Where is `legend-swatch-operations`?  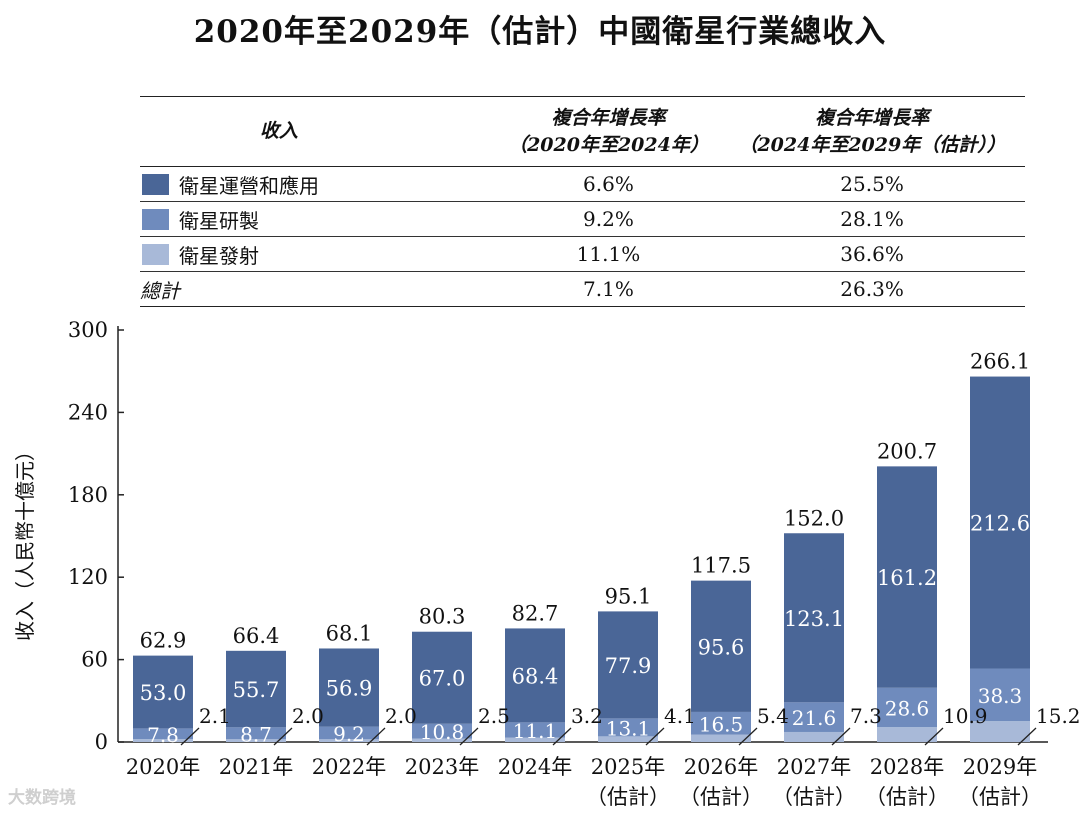 legend-swatch-operations is located at coordinates (155, 184).